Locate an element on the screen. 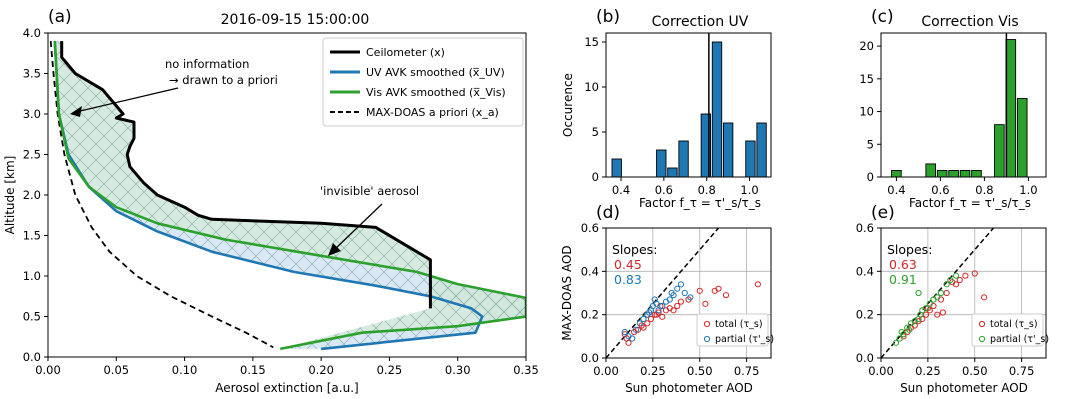 The width and height of the screenshot is (1066, 399). panel-a-xticks: 0.00 0.05 0.10 0.15 0.20 0.25 0.30 0.35 is located at coordinates (287, 367).